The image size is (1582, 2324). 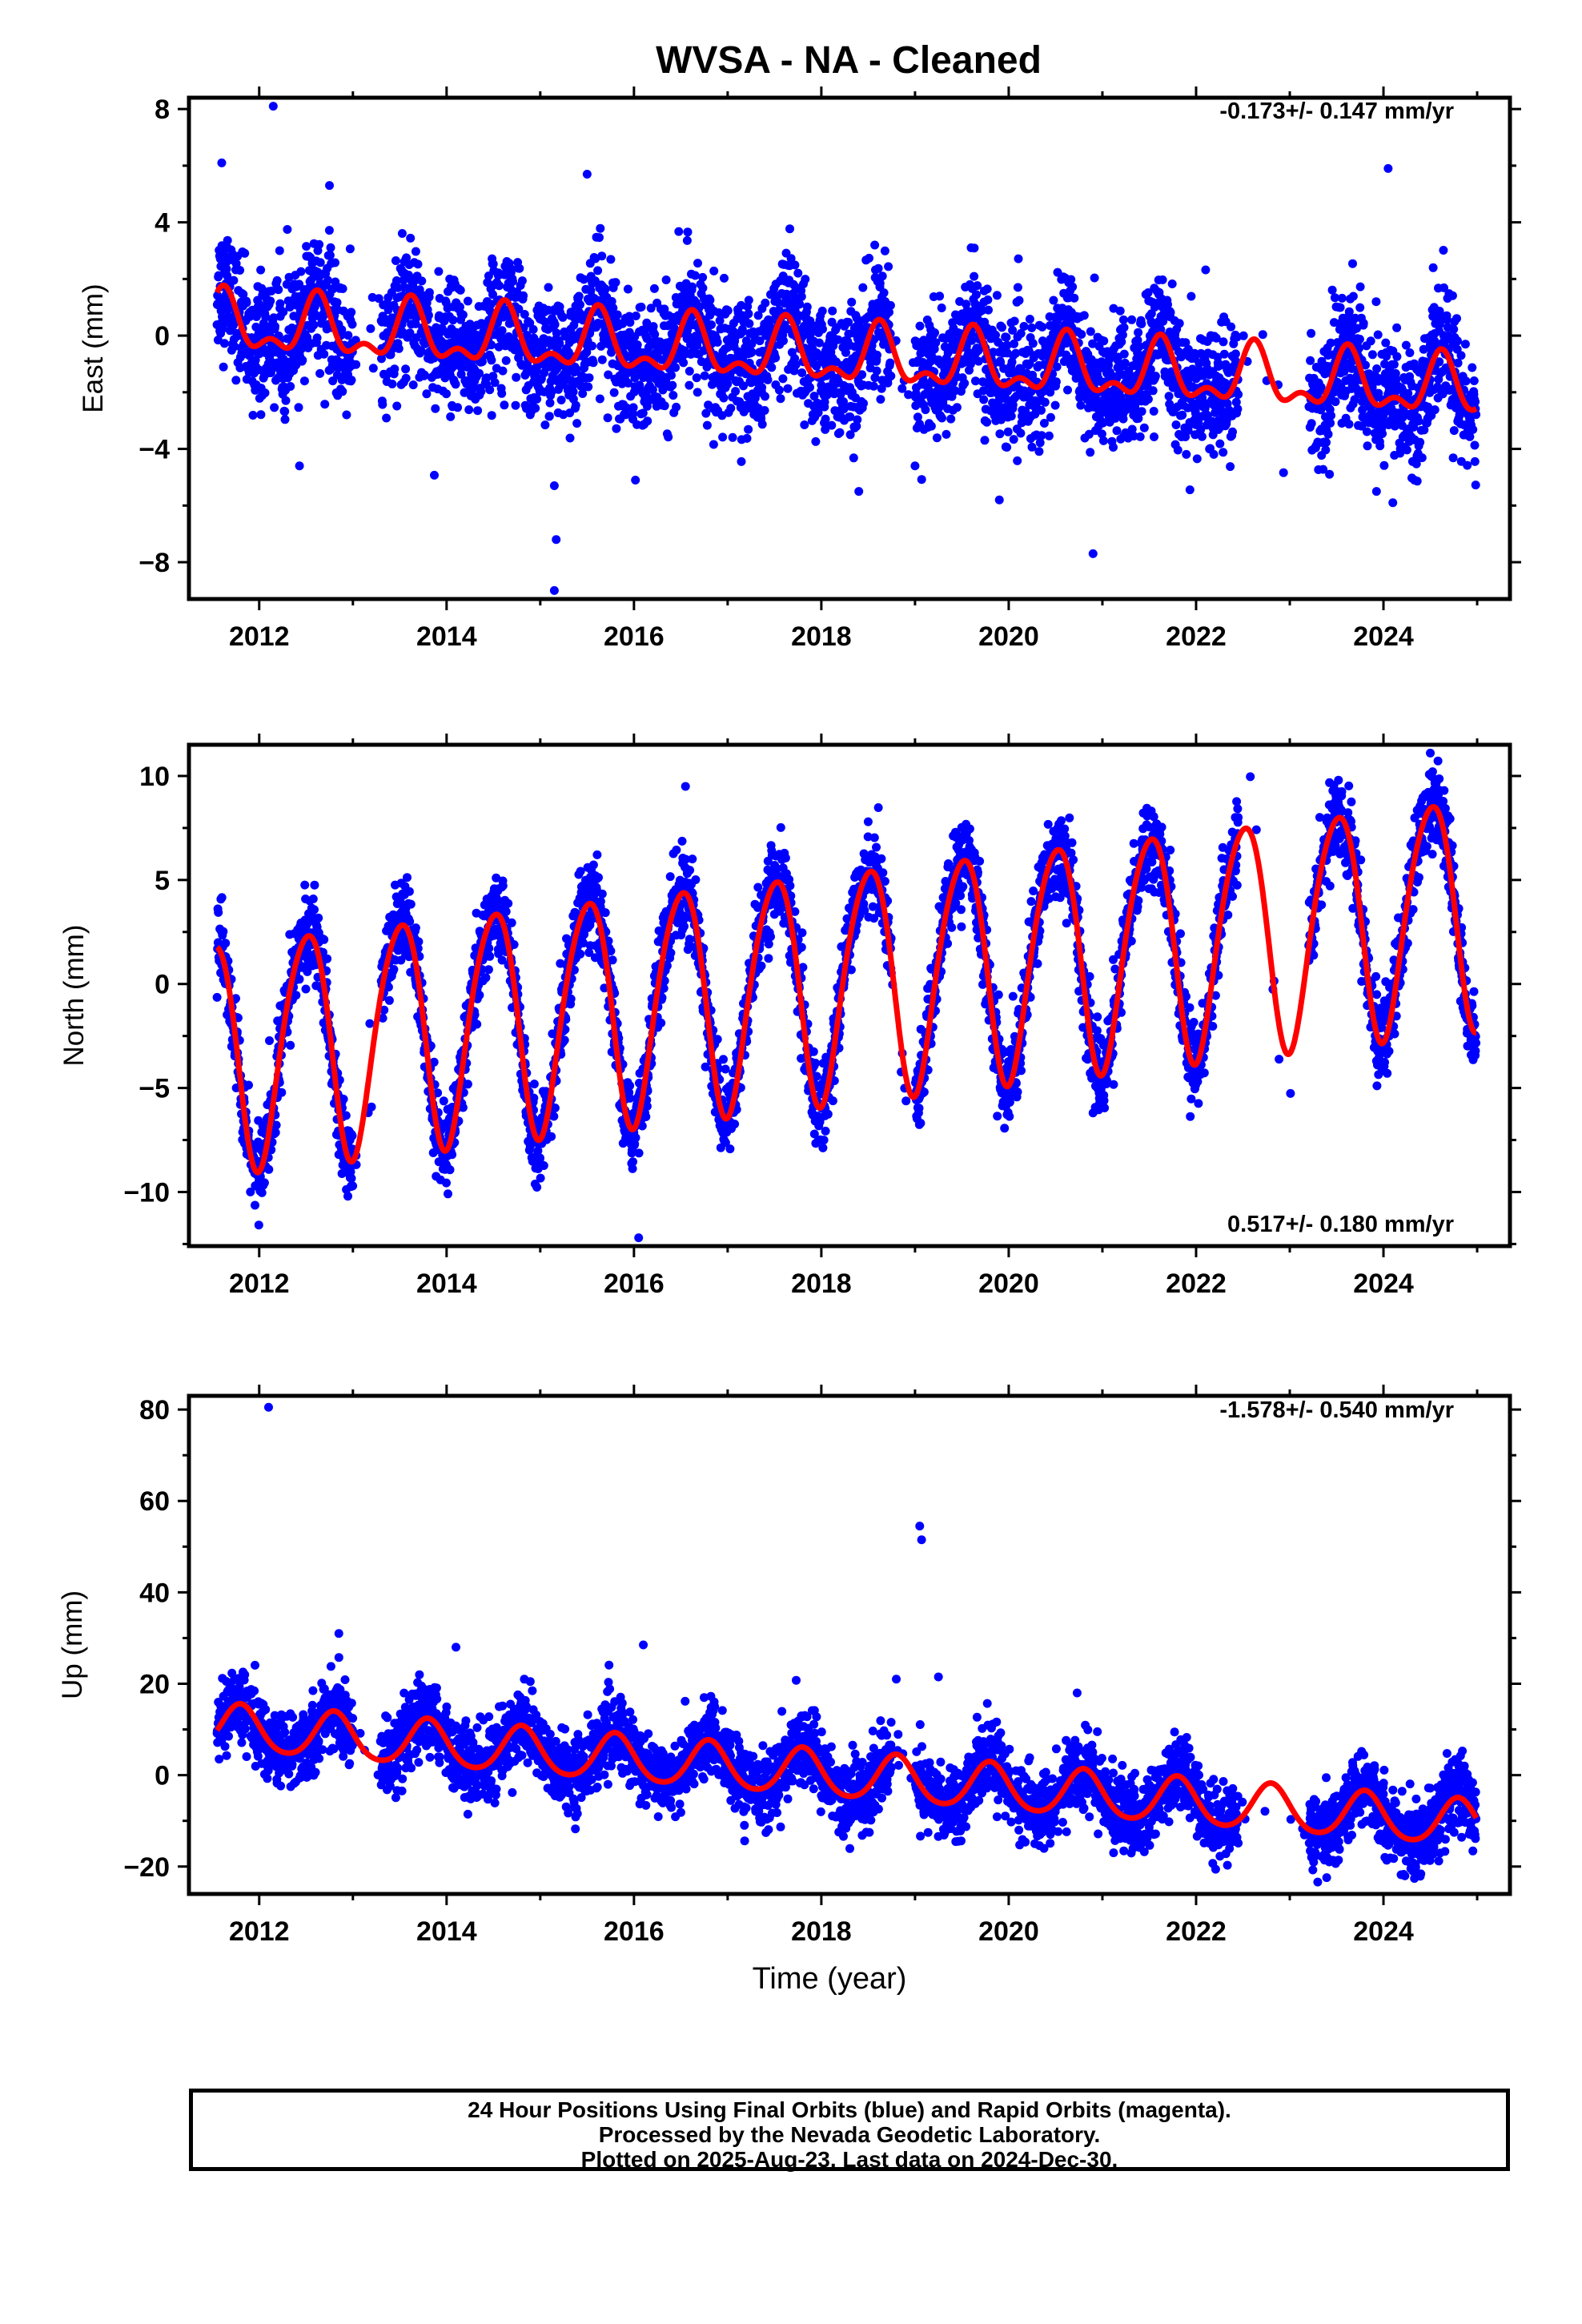 What do you see at coordinates (1336, 111) in the screenshot?
I see `east-rate-label: -0.173+/- 0.147 mm/yr` at bounding box center [1336, 111].